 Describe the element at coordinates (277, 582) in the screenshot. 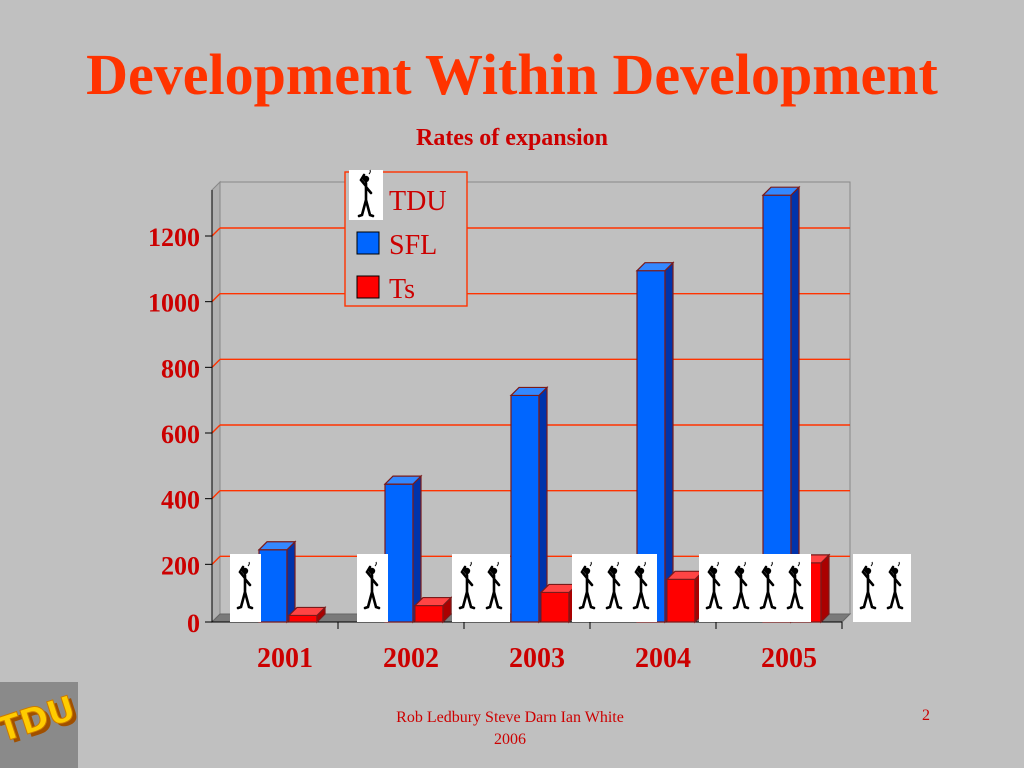

I see `bar-sfl-2001` at that location.